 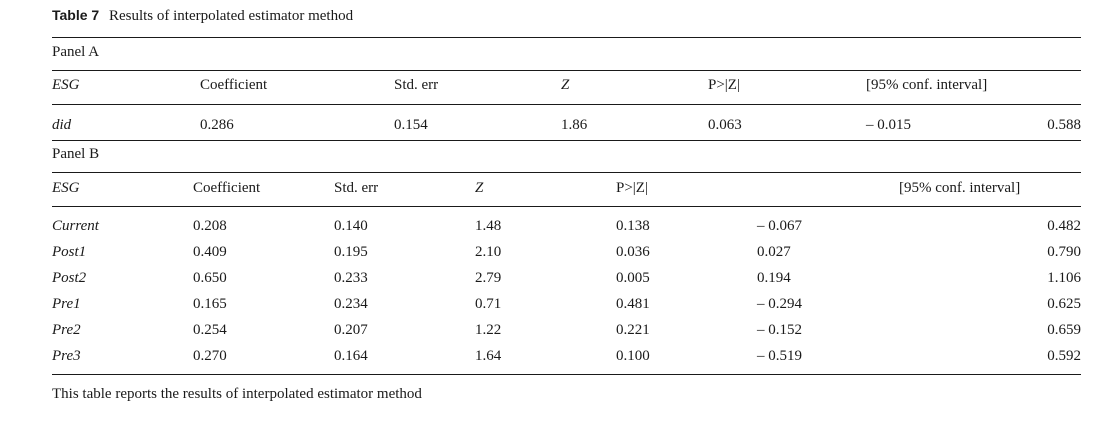 What do you see at coordinates (351, 226) in the screenshot?
I see `panel-b-row-std-err: 0.140` at bounding box center [351, 226].